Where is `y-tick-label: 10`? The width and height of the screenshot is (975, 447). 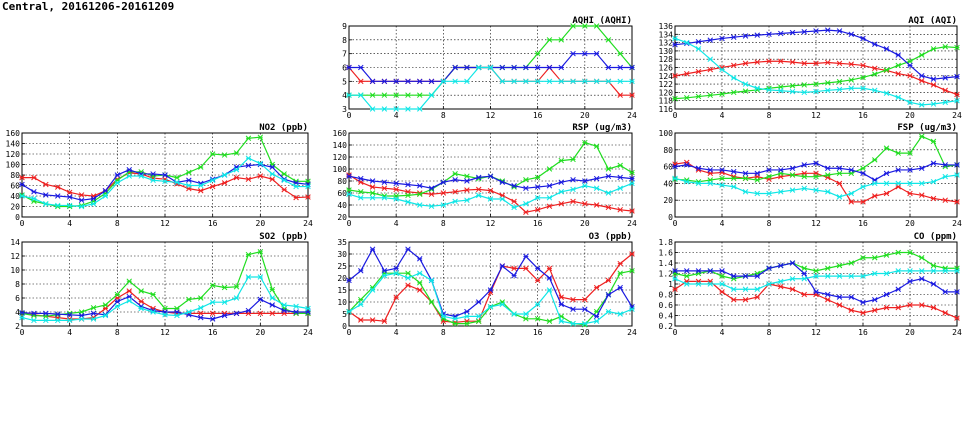 y-tick-label: 10 is located at coordinates (15, 270).